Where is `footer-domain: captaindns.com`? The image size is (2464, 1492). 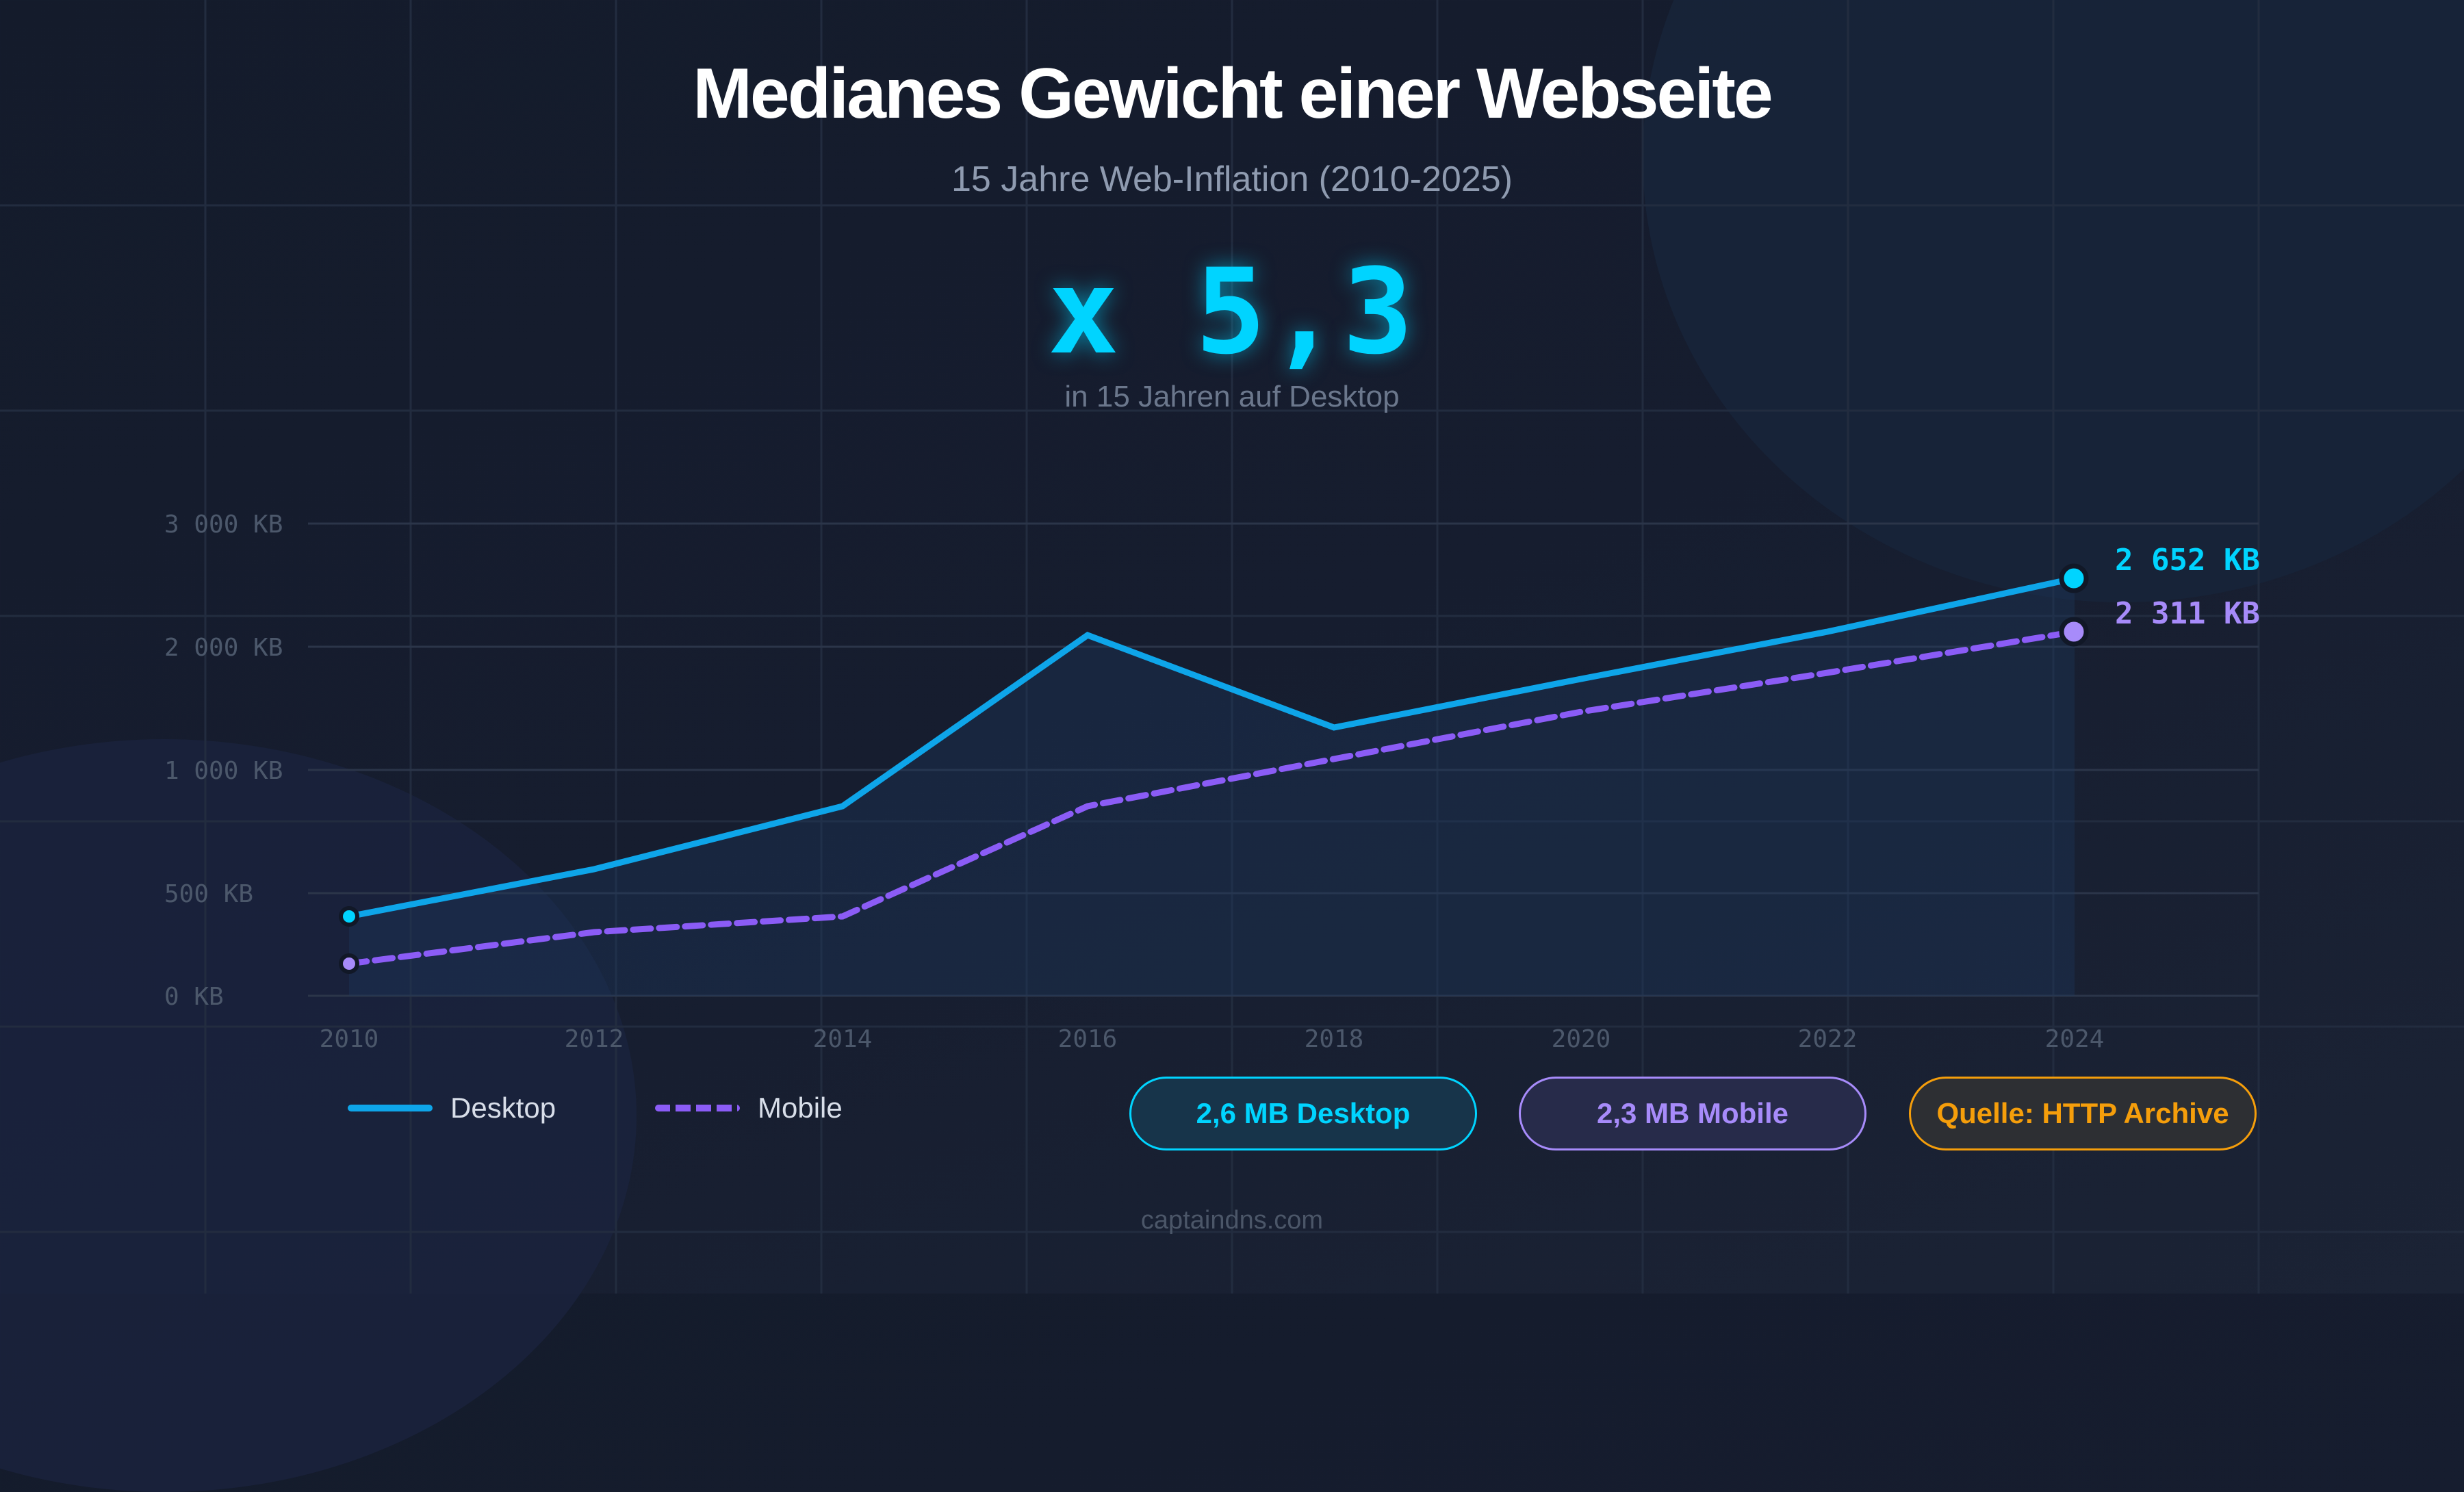
footer-domain: captaindns.com is located at coordinates (1232, 1220).